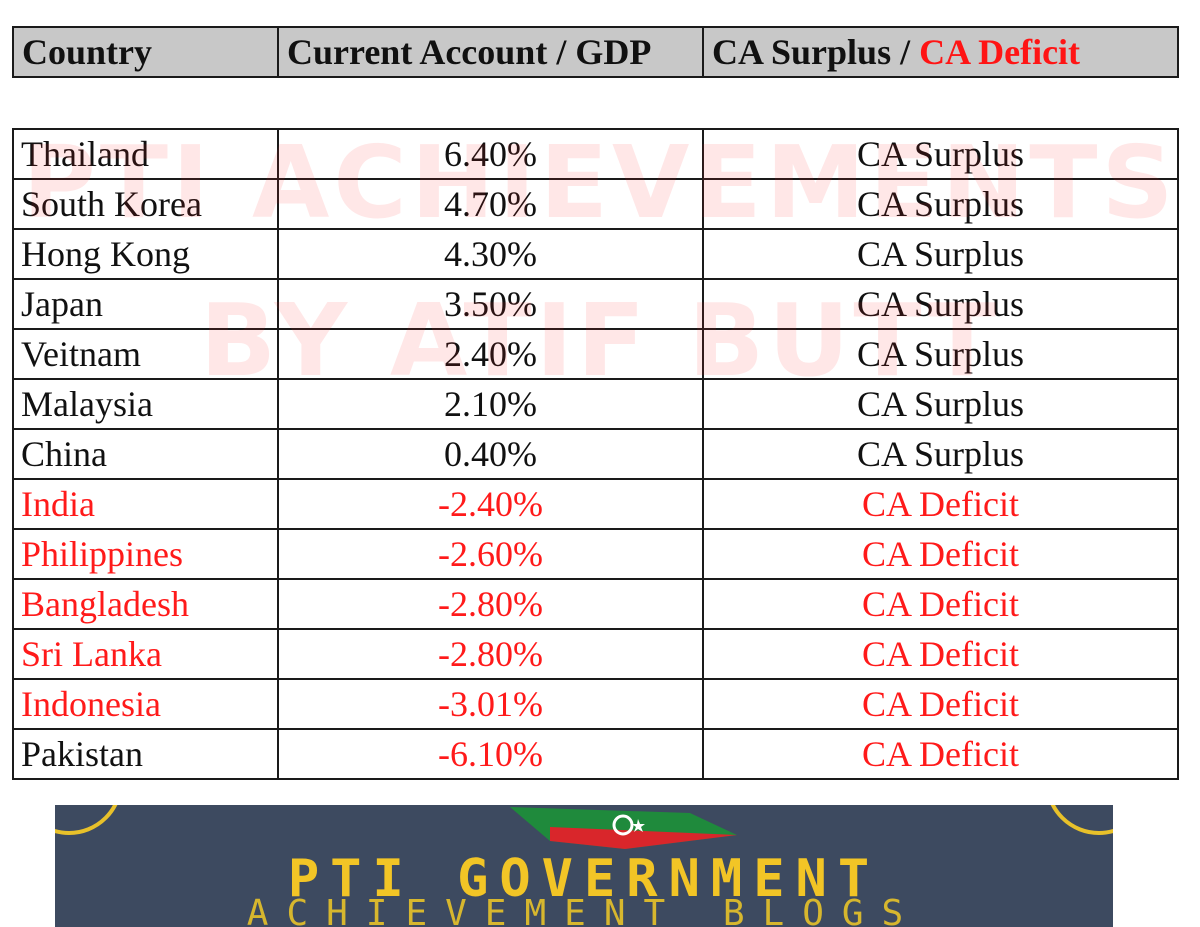 The width and height of the screenshot is (1200, 927). I want to click on value-cell: 2.40%, so click(490, 354).